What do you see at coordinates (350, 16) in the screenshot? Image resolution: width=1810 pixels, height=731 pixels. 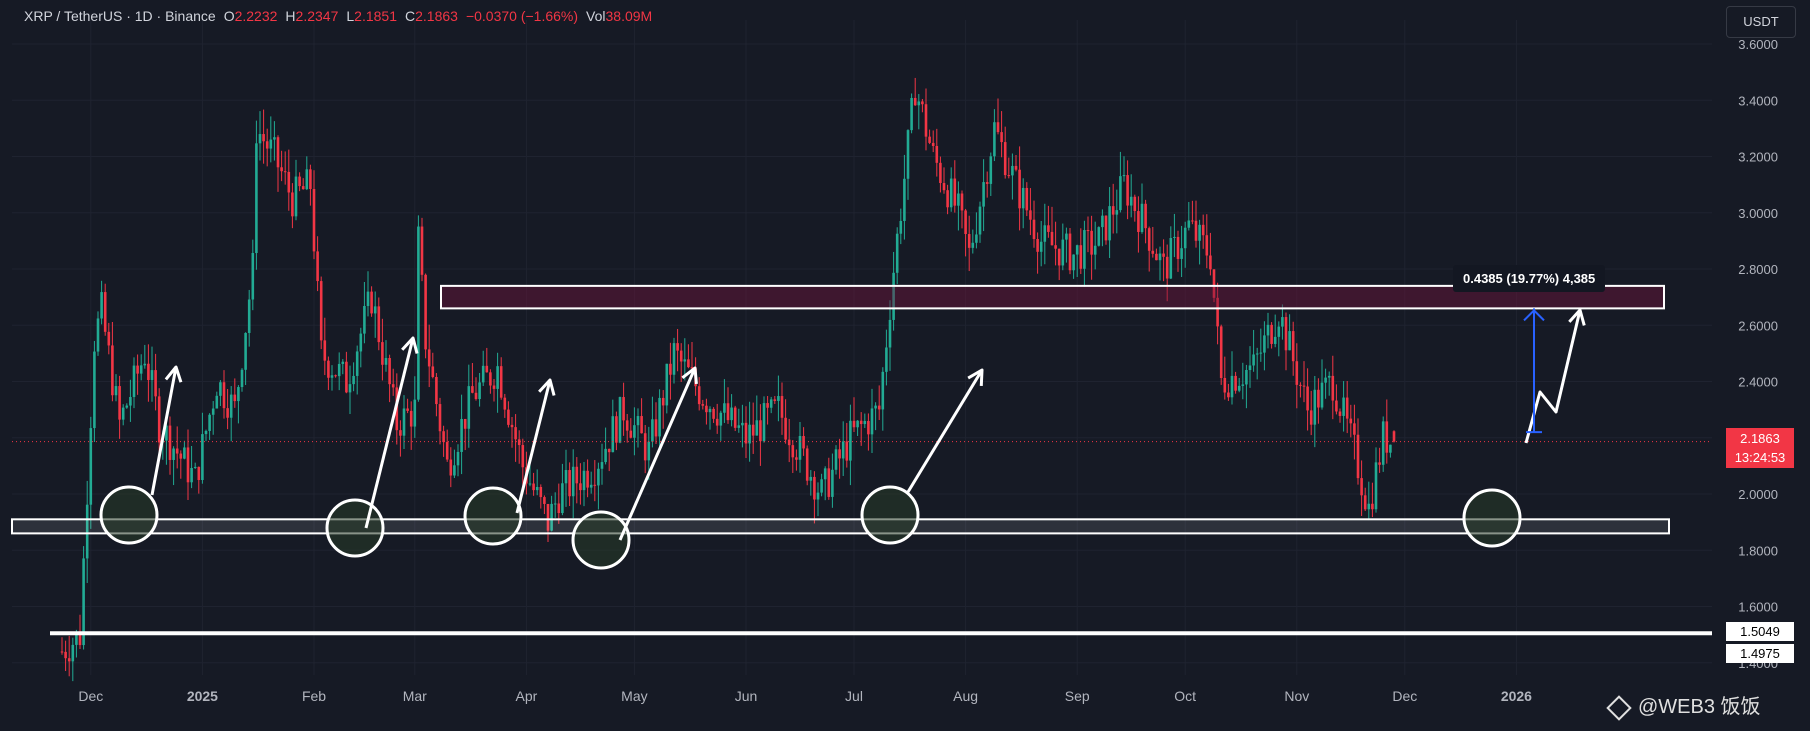 I see `low-label: L` at bounding box center [350, 16].